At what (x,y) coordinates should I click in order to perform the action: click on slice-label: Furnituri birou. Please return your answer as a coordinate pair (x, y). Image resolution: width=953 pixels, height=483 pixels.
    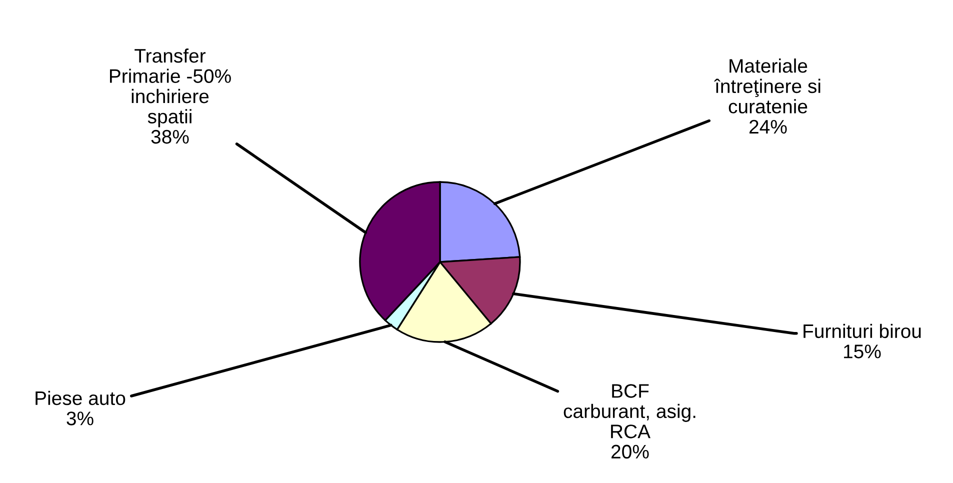
    Looking at the image, I should click on (862, 331).